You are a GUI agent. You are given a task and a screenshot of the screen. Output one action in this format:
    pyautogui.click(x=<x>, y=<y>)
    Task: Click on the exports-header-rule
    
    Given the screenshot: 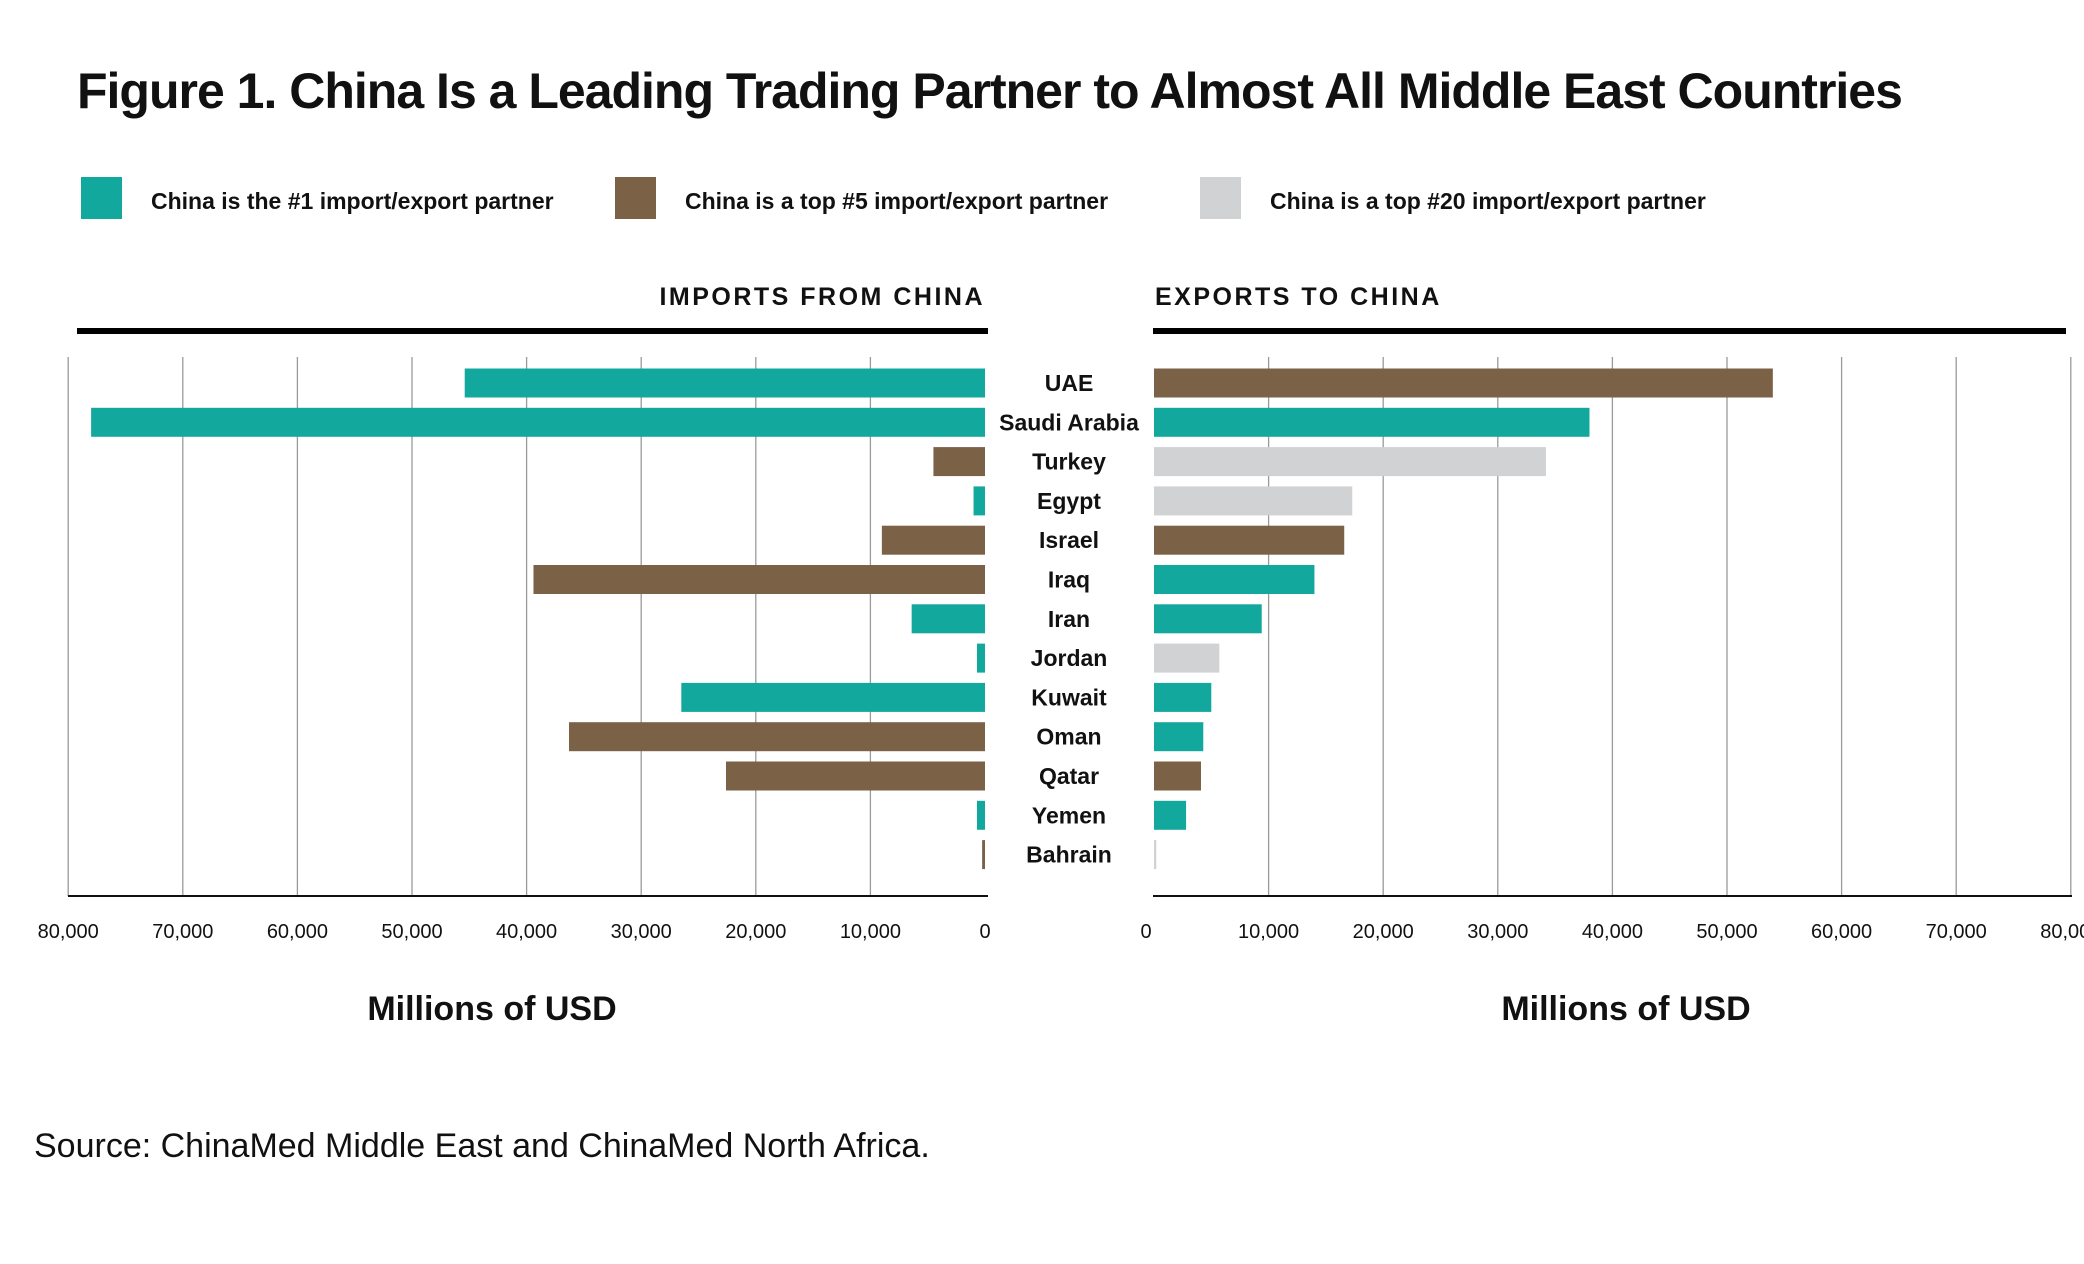 What is the action you would take?
    pyautogui.click(x=1609, y=331)
    